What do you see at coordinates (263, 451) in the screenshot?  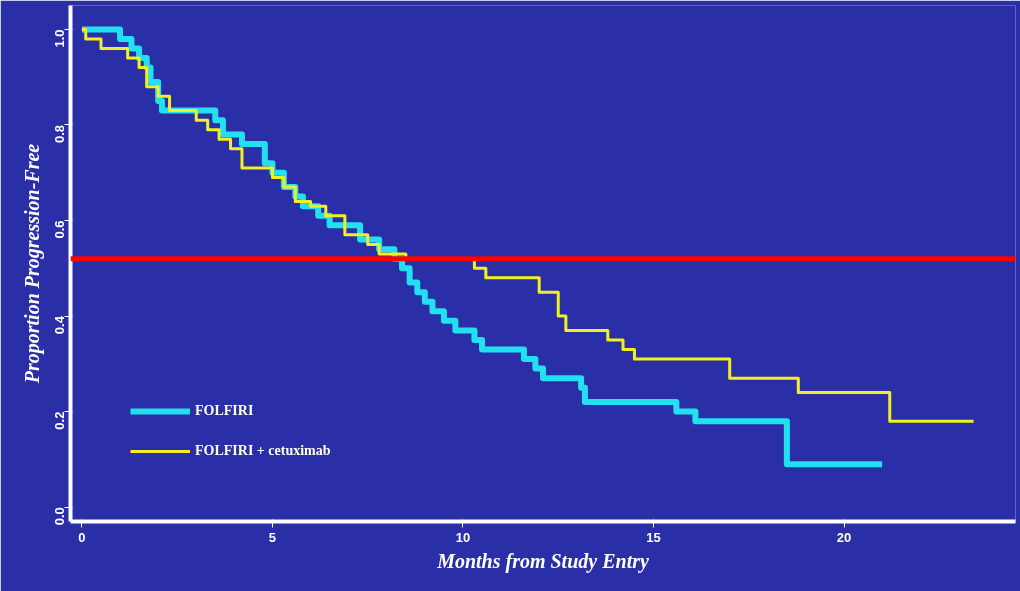 I see `legend-label: FOLFIRI + cetuximab` at bounding box center [263, 451].